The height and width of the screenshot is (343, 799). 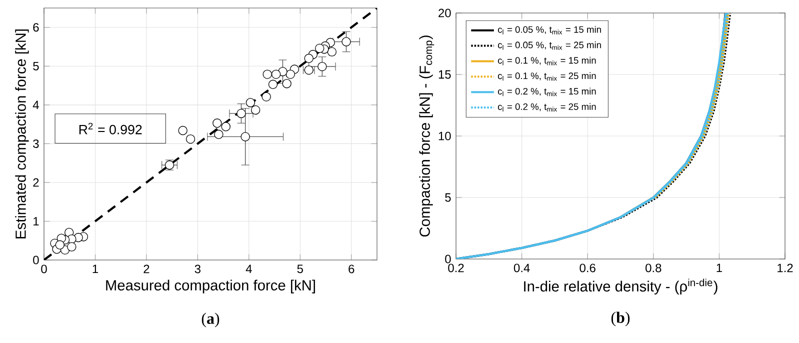 What do you see at coordinates (785, 268) in the screenshot?
I see `x-tick-label: 1.2` at bounding box center [785, 268].